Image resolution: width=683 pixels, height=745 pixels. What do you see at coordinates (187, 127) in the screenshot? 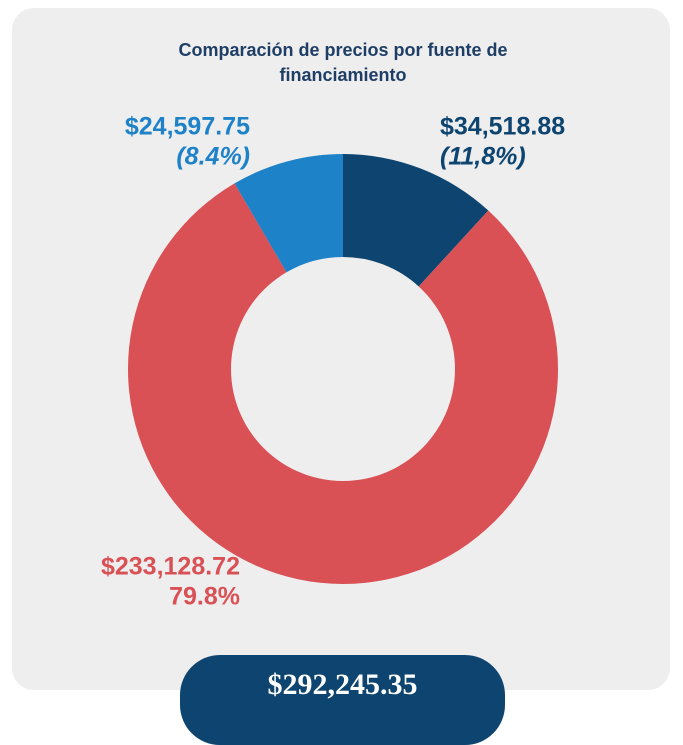
I see `value-label: $24,597.75` at bounding box center [187, 127].